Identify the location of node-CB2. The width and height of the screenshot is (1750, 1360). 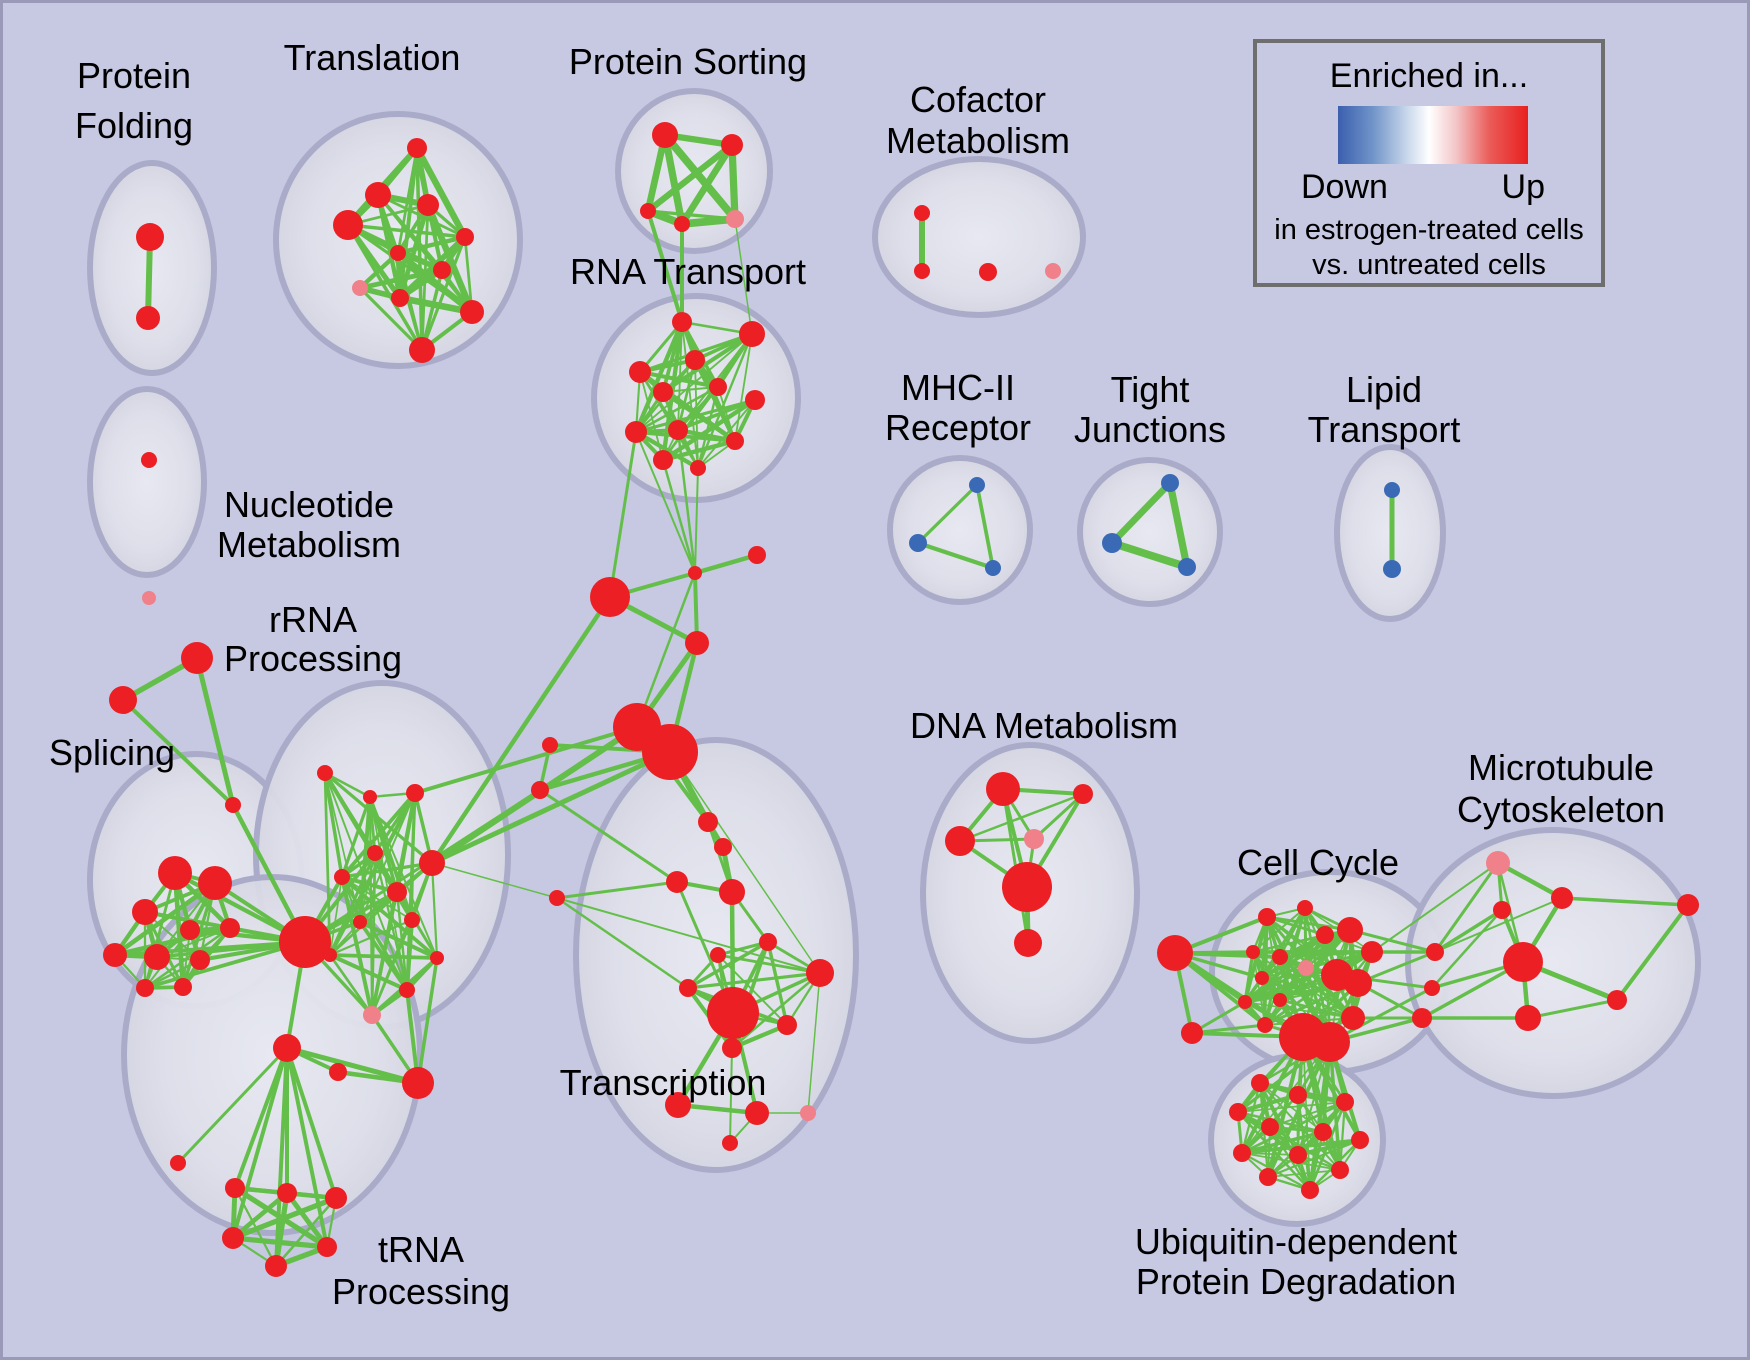
(1432, 988).